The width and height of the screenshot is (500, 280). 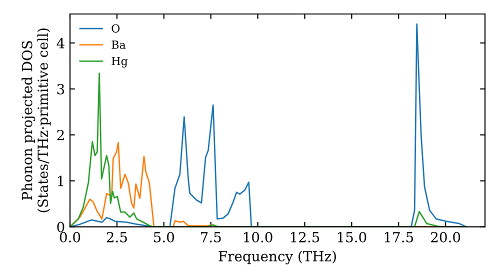 I want to click on y-tick-label: 3, so click(x=60, y=89).